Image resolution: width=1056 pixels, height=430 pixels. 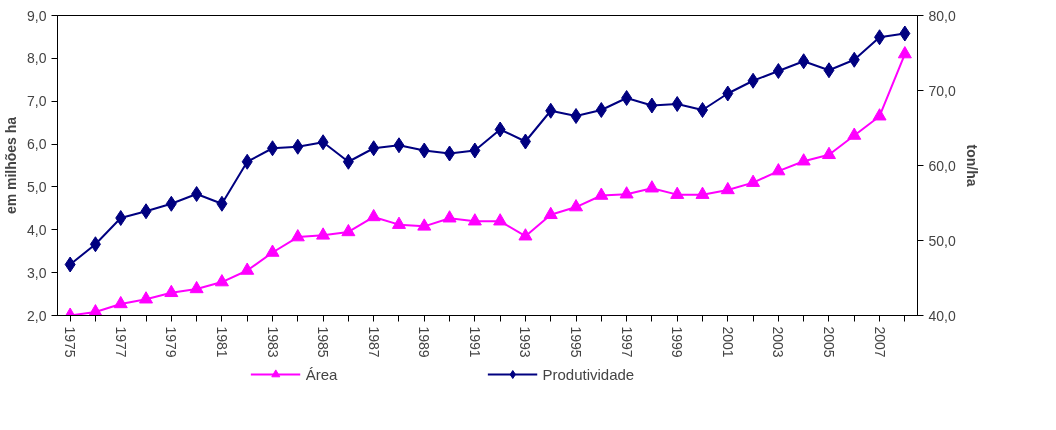 I want to click on y2-tick-label: 40,0, so click(x=942, y=315).